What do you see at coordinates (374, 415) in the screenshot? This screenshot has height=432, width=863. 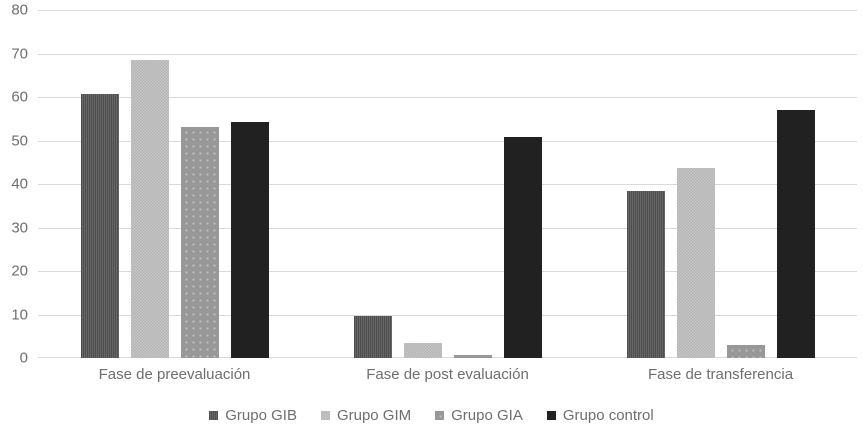 I see `legend-label: Grupo GIM` at bounding box center [374, 415].